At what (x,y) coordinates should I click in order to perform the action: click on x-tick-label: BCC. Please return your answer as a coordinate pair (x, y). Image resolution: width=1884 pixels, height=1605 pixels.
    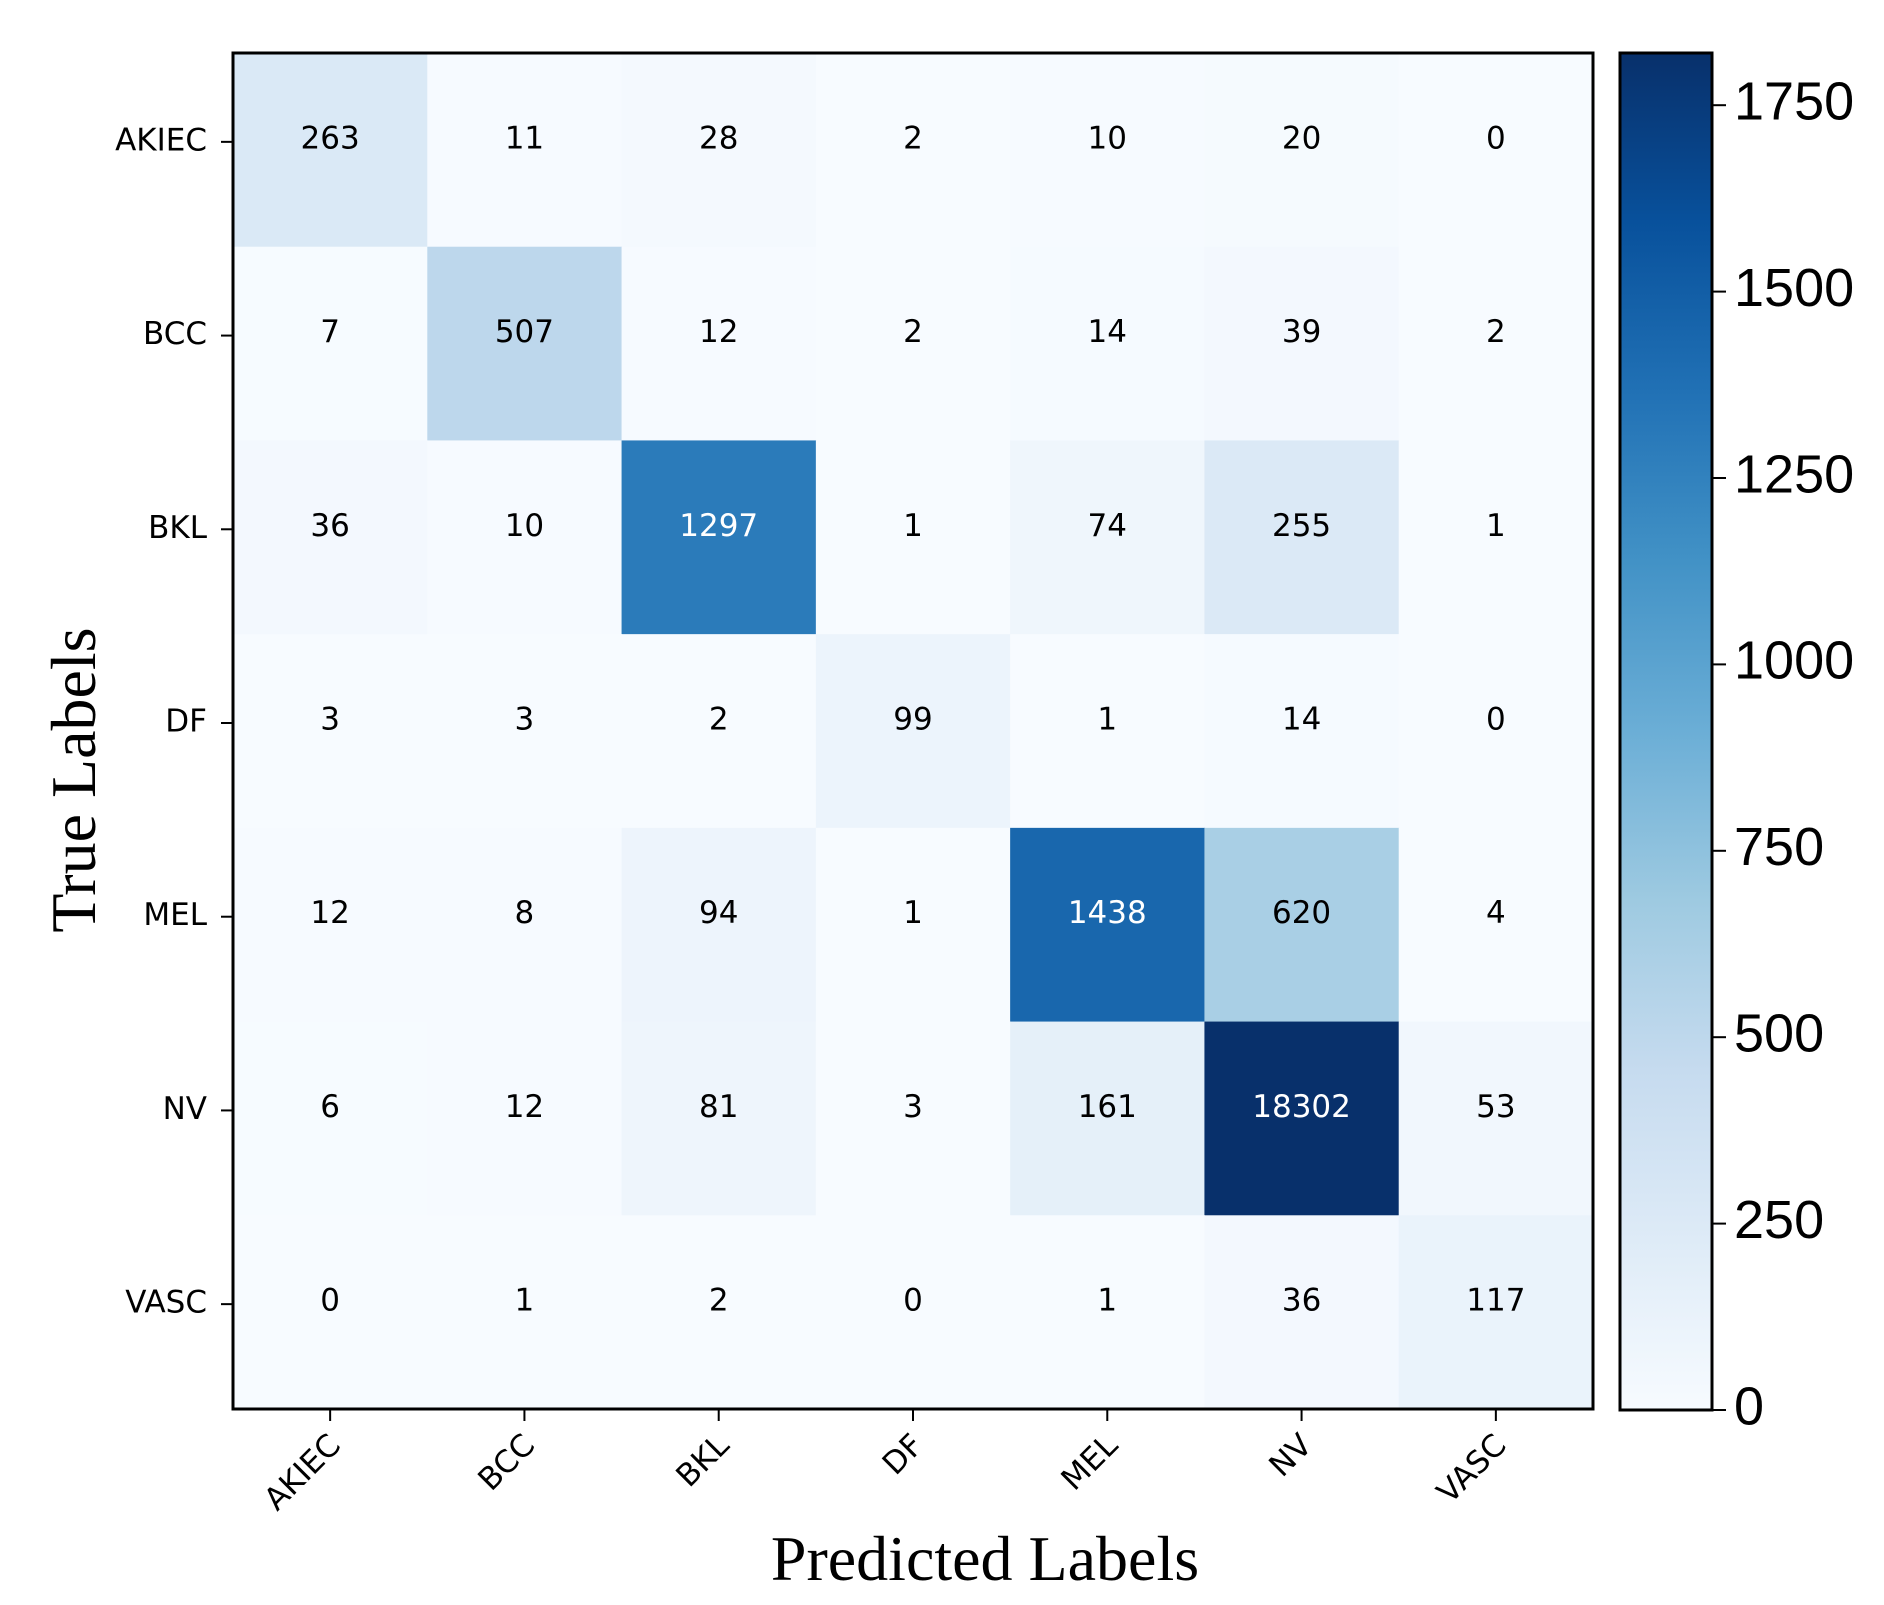
    Looking at the image, I should click on (506, 1462).